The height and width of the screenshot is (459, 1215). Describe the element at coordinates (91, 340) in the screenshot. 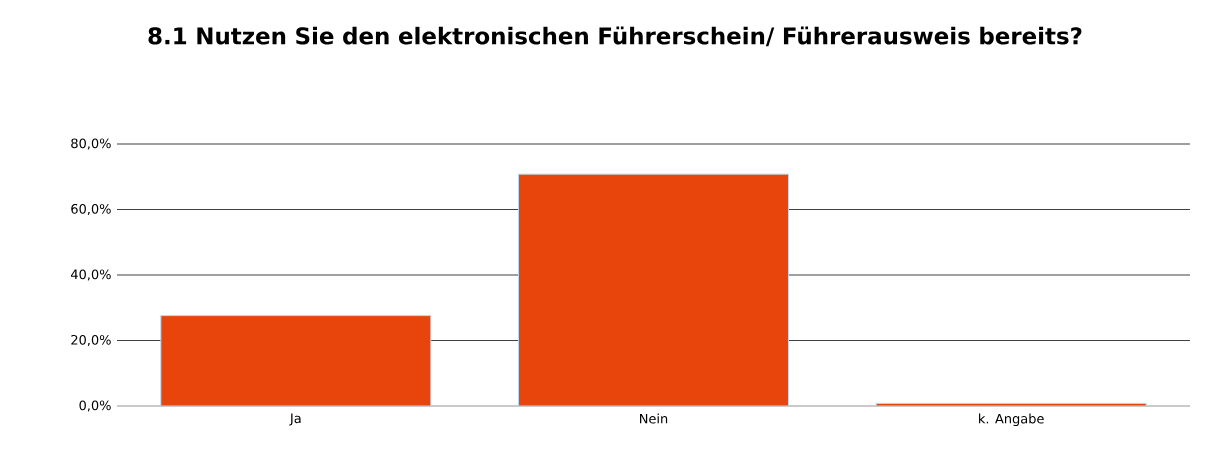

I see `y-tick-label: 20,0%` at that location.